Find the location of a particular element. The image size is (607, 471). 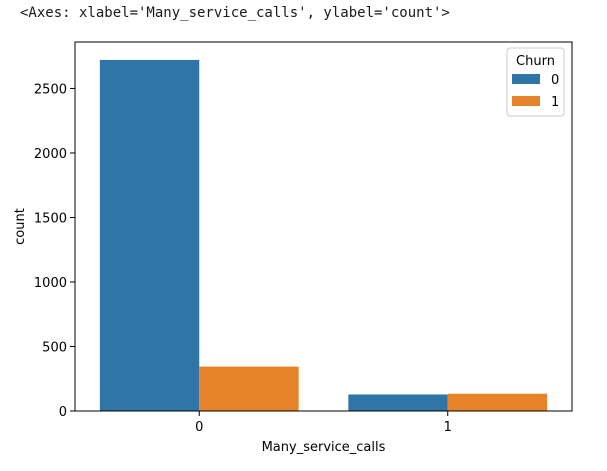

y-axis-ticks: 0 500 1000 1500 2000 2500 is located at coordinates (54, 251).